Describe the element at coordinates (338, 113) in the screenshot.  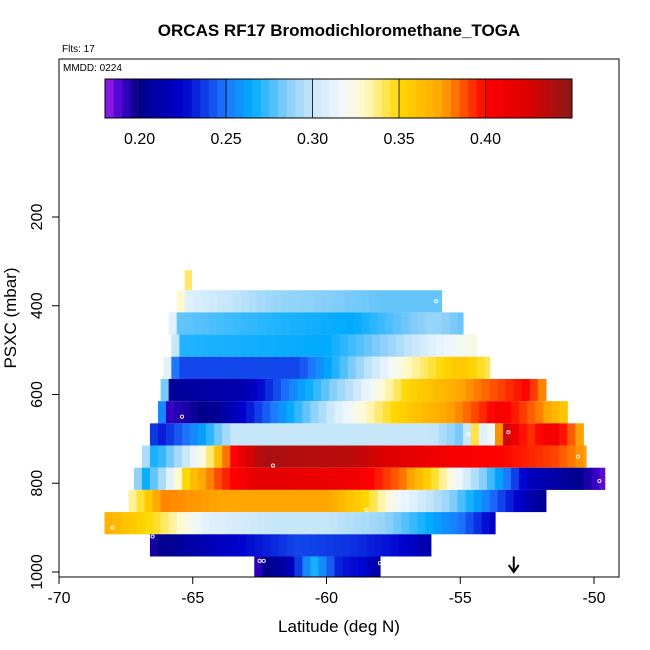
I see `colorbar: 0.20 0.25 0.30 0.35 0.40` at that location.